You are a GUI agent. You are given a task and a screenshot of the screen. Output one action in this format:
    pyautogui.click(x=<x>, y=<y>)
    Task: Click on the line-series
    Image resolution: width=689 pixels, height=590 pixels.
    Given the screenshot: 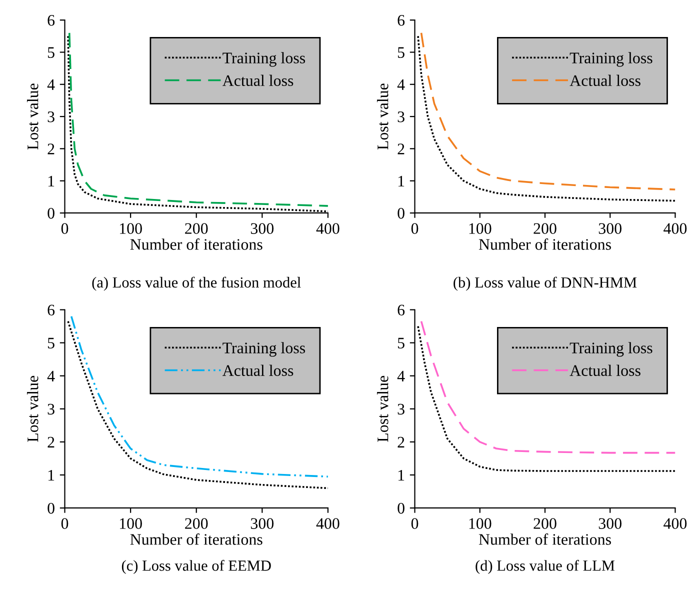 What is the action you would take?
    pyautogui.click(x=548, y=387)
    